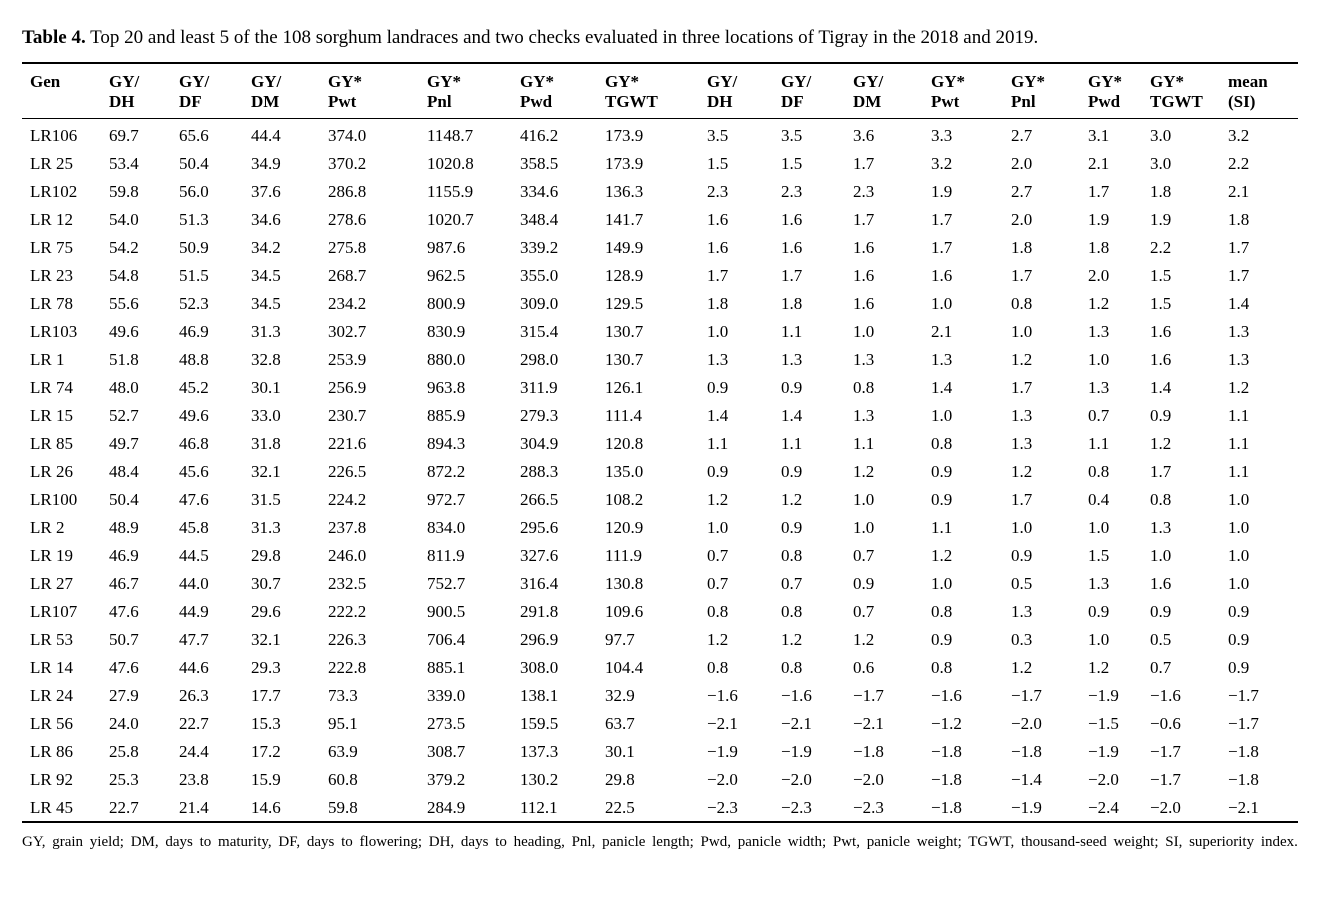  Describe the element at coordinates (266, 191) in the screenshot. I see `value-cell: 37.6` at that location.